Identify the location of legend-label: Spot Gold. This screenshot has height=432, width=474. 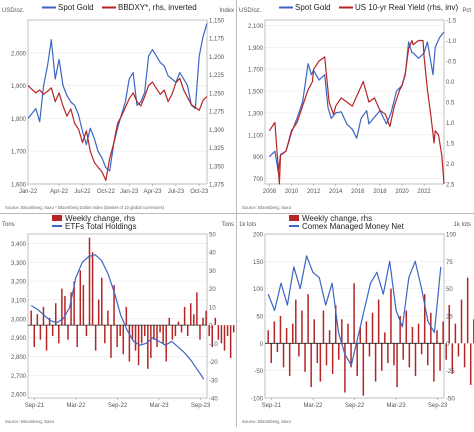
(313, 7).